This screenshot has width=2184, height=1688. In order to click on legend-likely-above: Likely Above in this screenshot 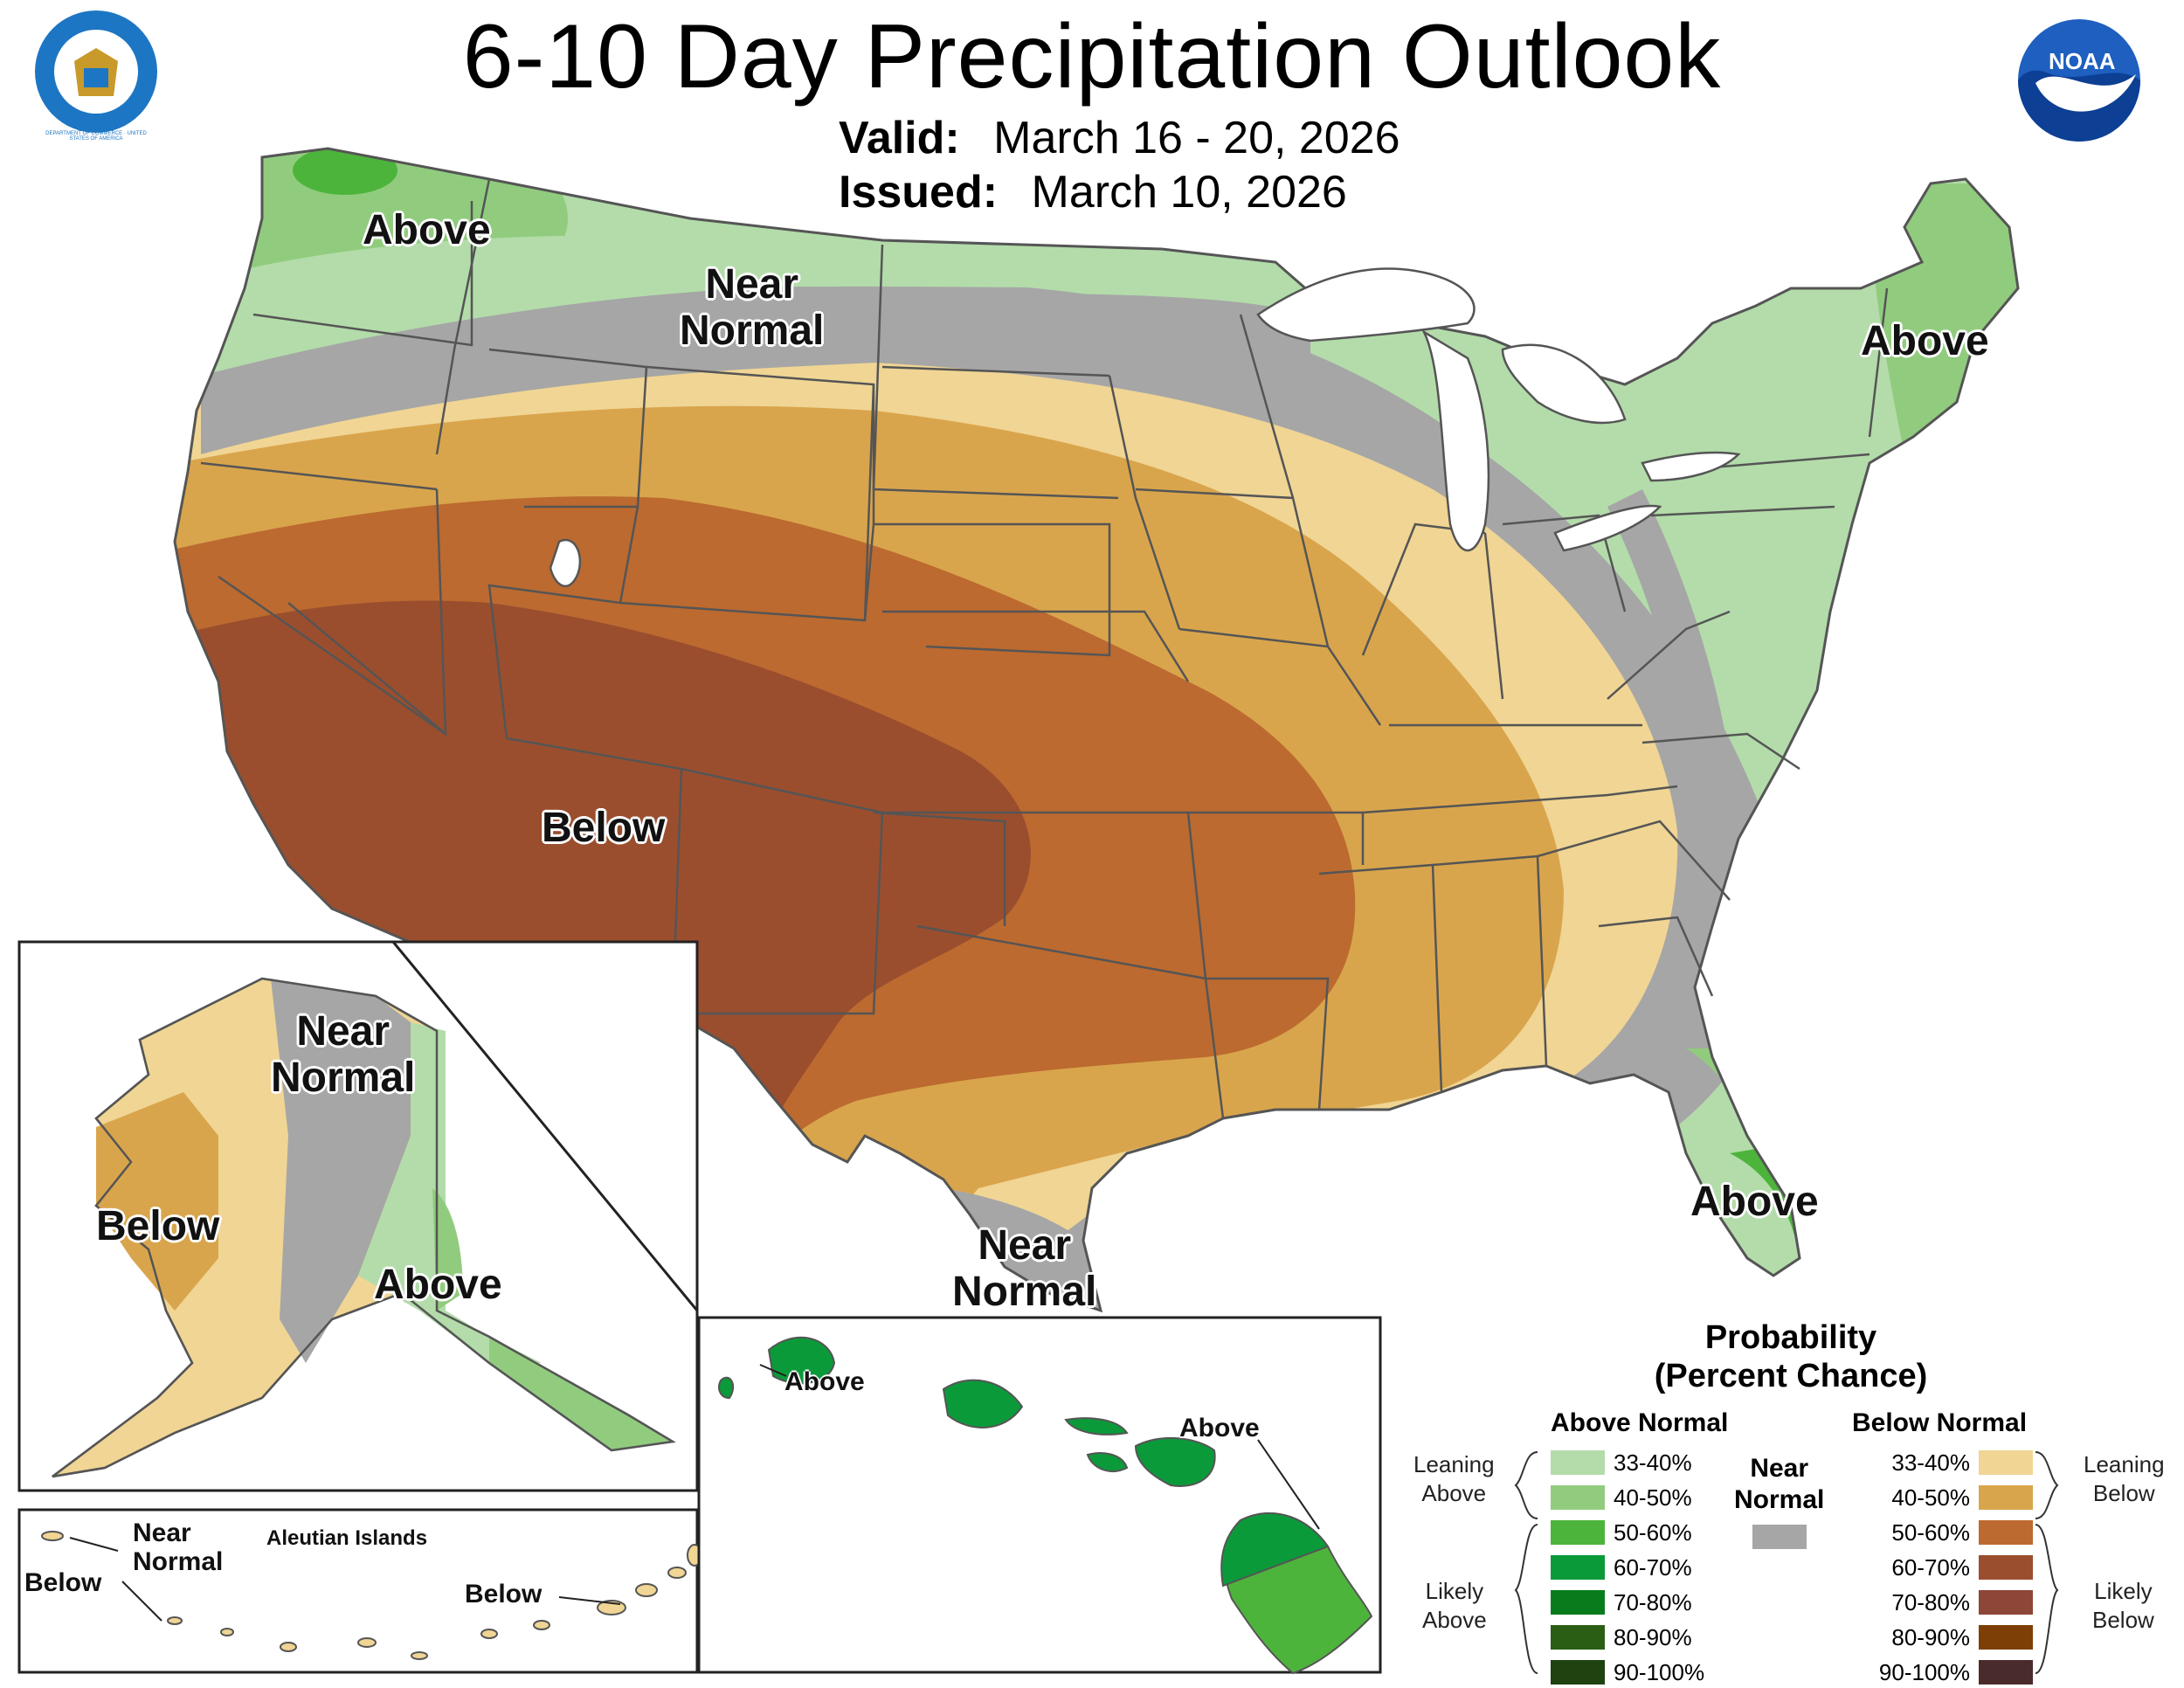, I will do `click(1454, 1605)`.